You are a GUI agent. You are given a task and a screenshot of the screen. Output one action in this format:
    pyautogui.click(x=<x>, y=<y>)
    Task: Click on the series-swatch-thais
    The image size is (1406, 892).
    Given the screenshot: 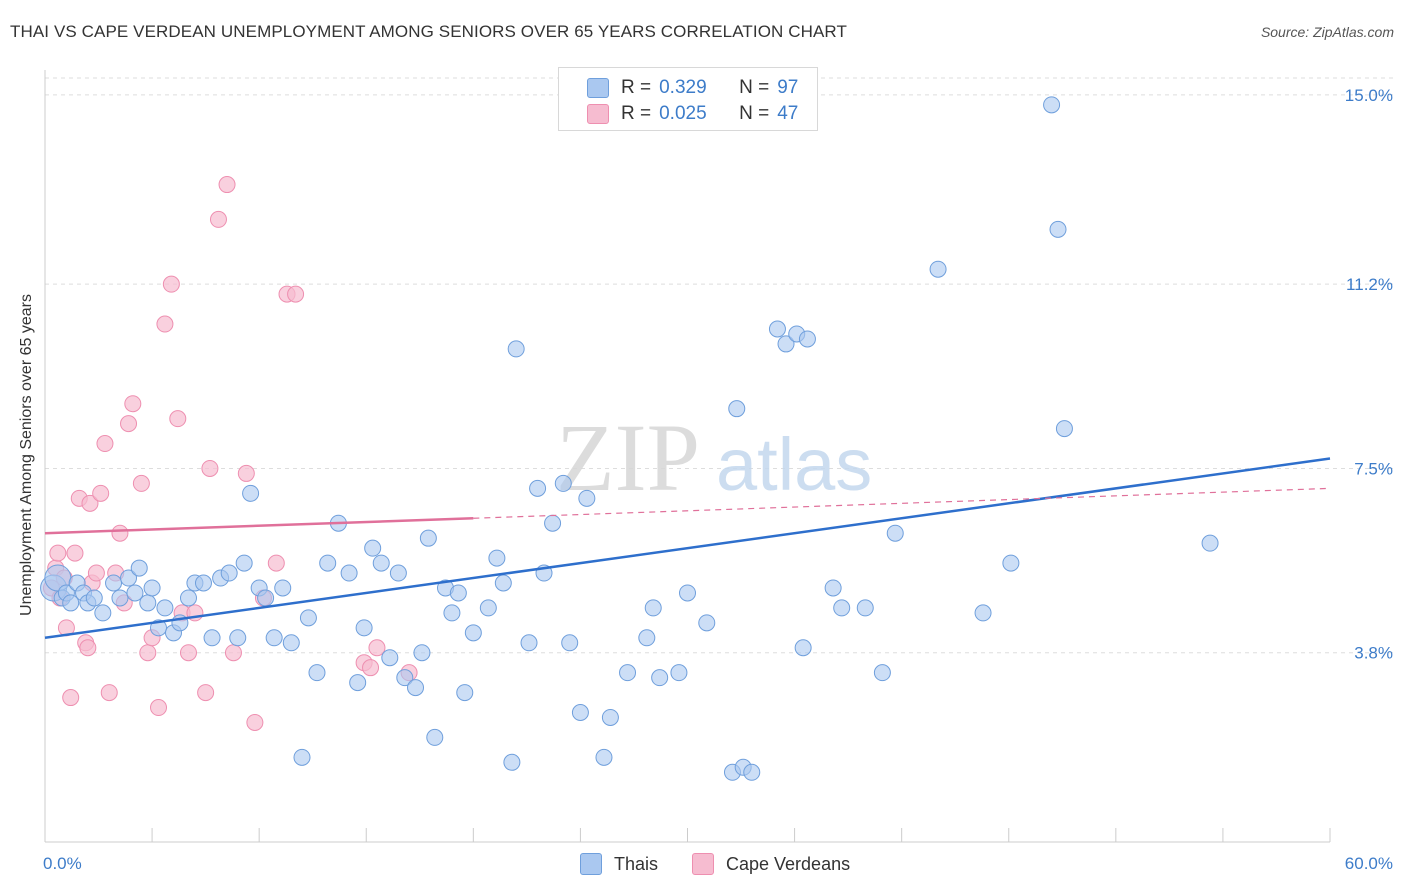 What is the action you would take?
    pyautogui.click(x=591, y=864)
    